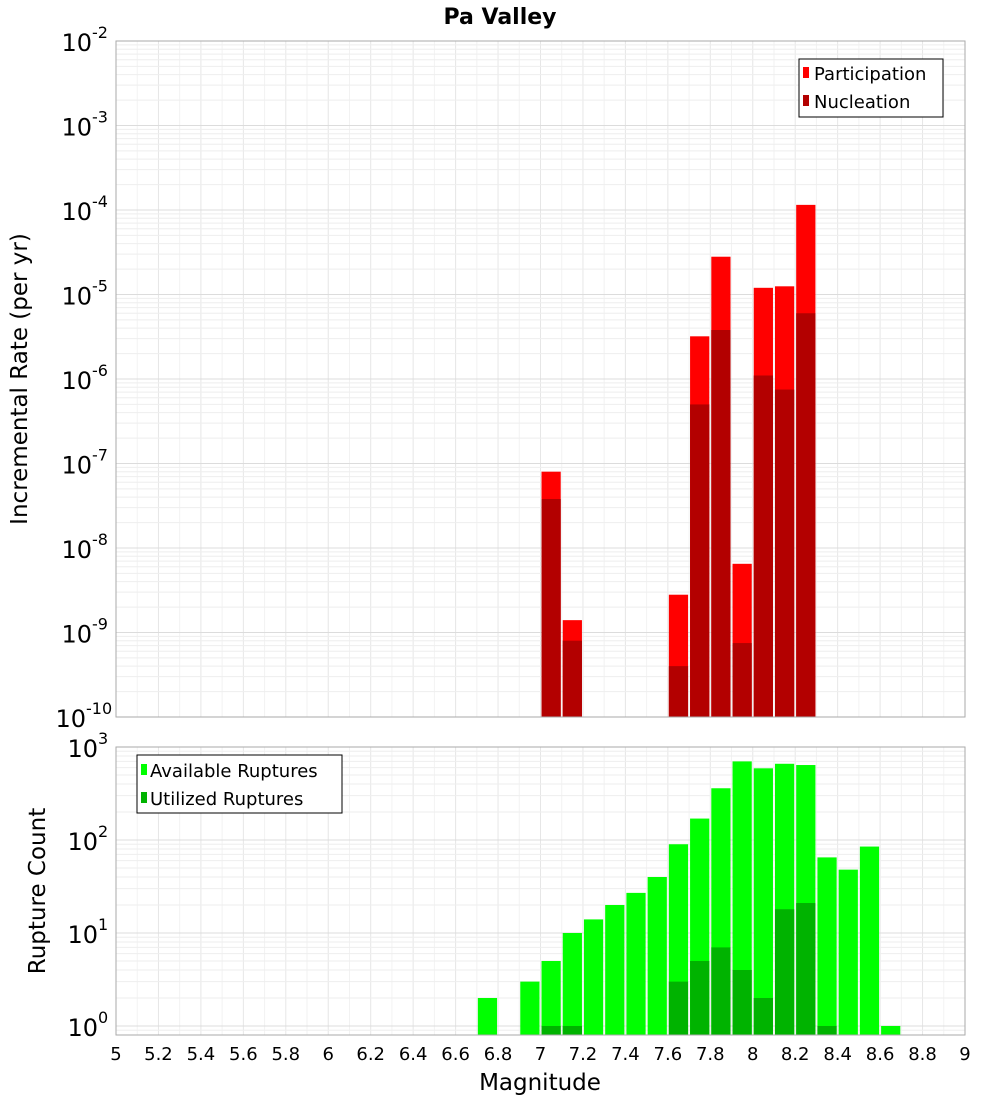 This screenshot has height=1100, width=1000. Describe the element at coordinates (234, 771) in the screenshot. I see `legend-label-available: Available Ruptures` at that location.